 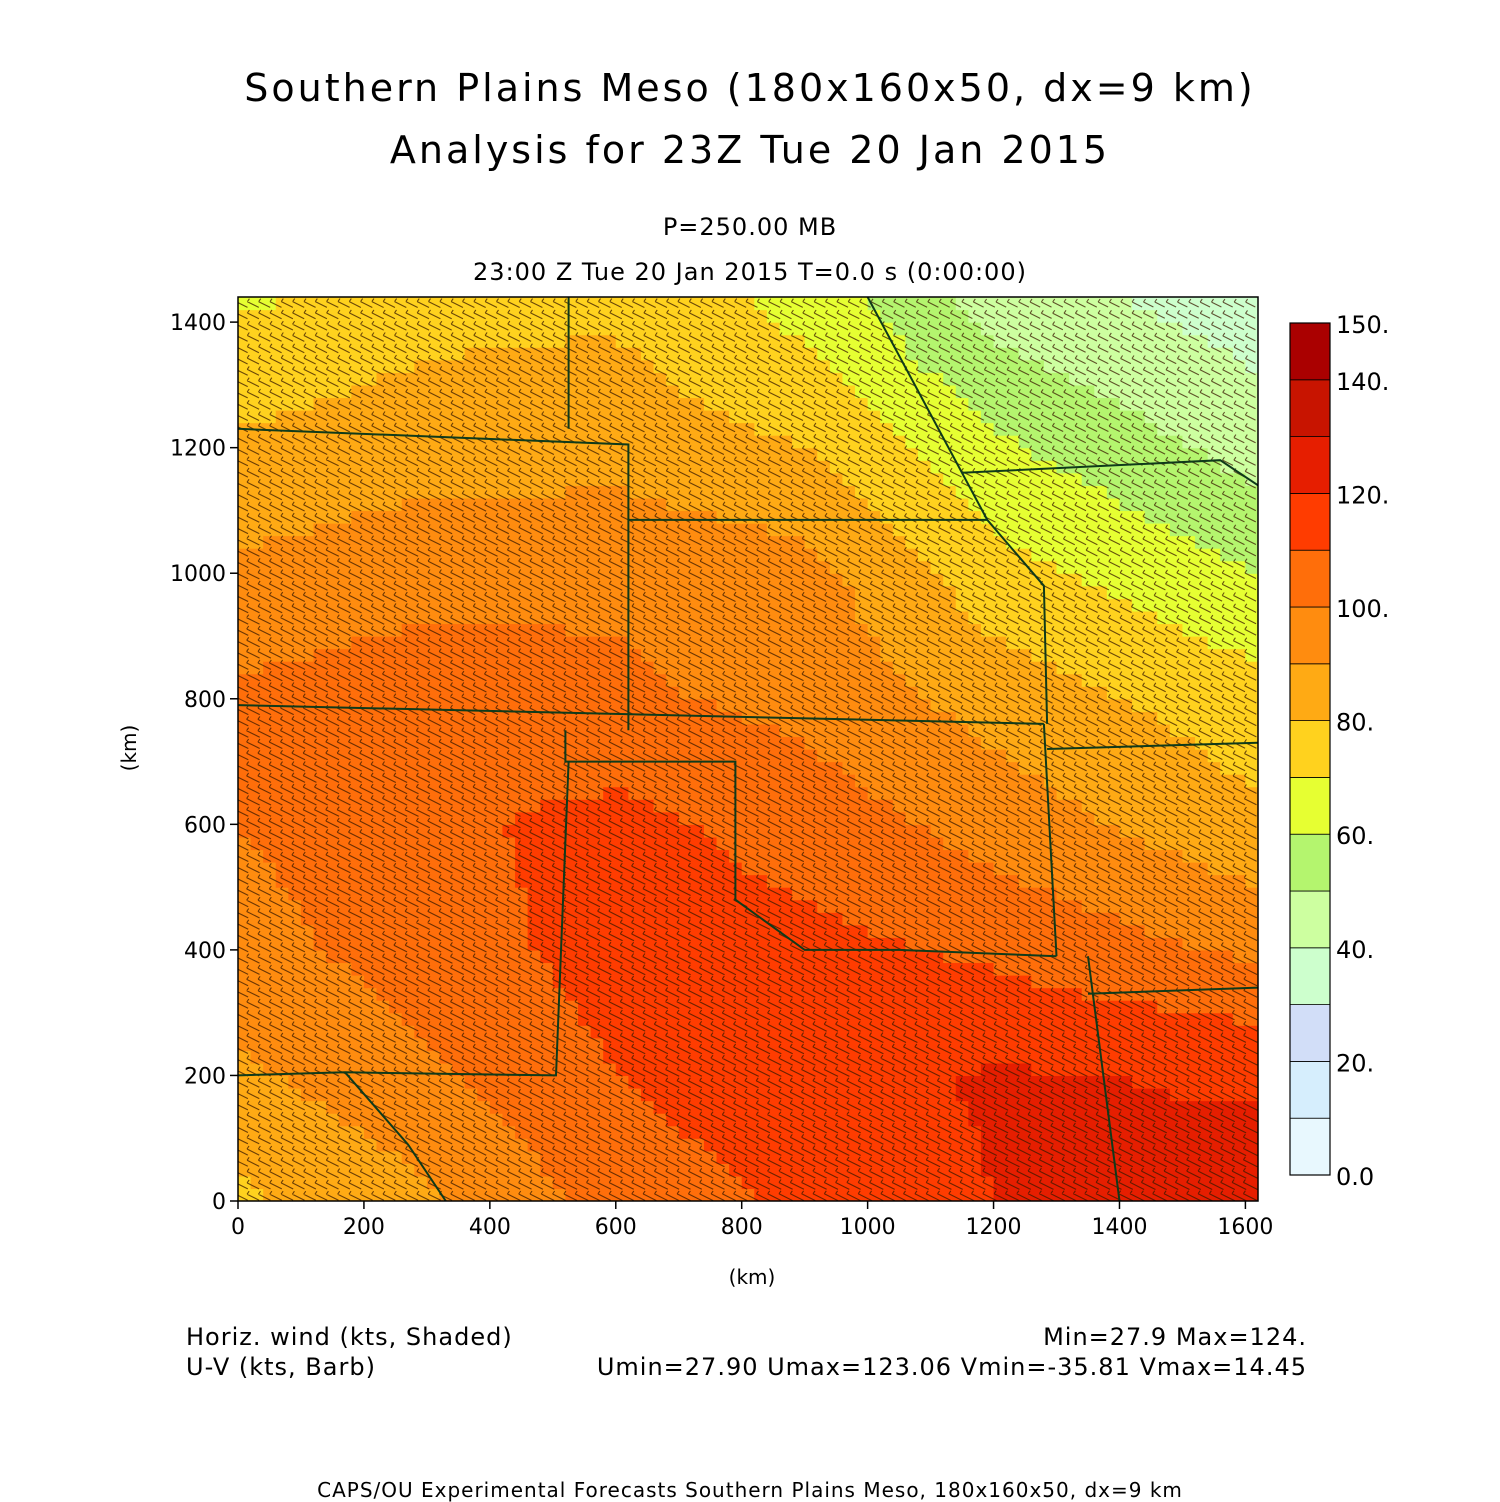 What do you see at coordinates (1175, 1337) in the screenshot?
I see `min-max-values: Min=27.9 Max=124.` at bounding box center [1175, 1337].